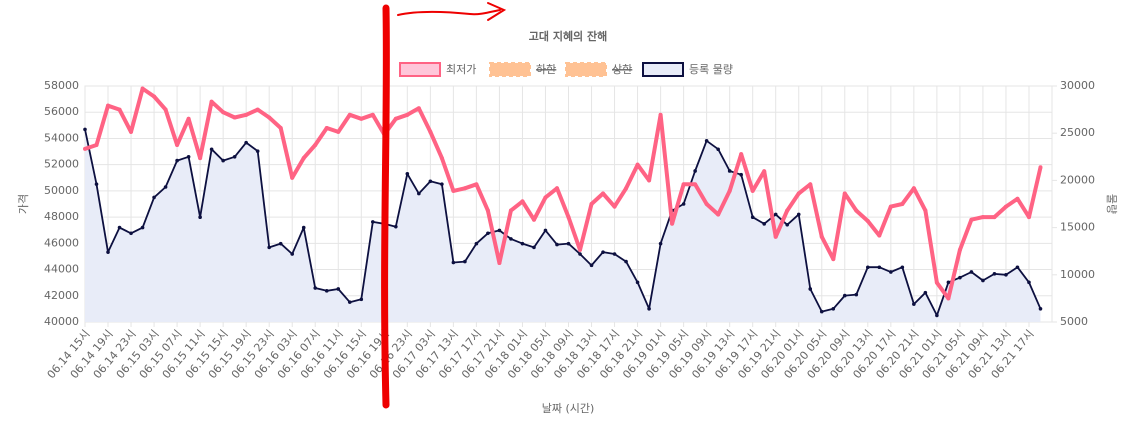 The width and height of the screenshot is (1131, 428). I want to click on y-tick-label: 42000, so click(61, 295).